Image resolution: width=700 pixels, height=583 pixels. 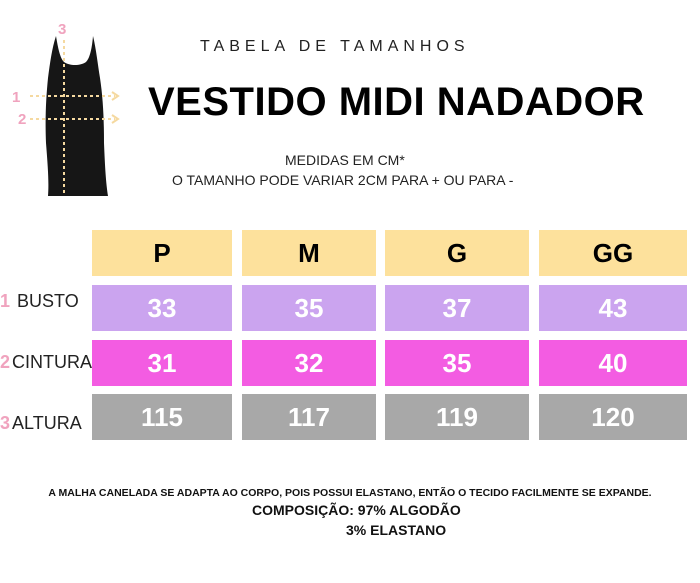 I want to click on cintura-p: 31, so click(x=162, y=363).